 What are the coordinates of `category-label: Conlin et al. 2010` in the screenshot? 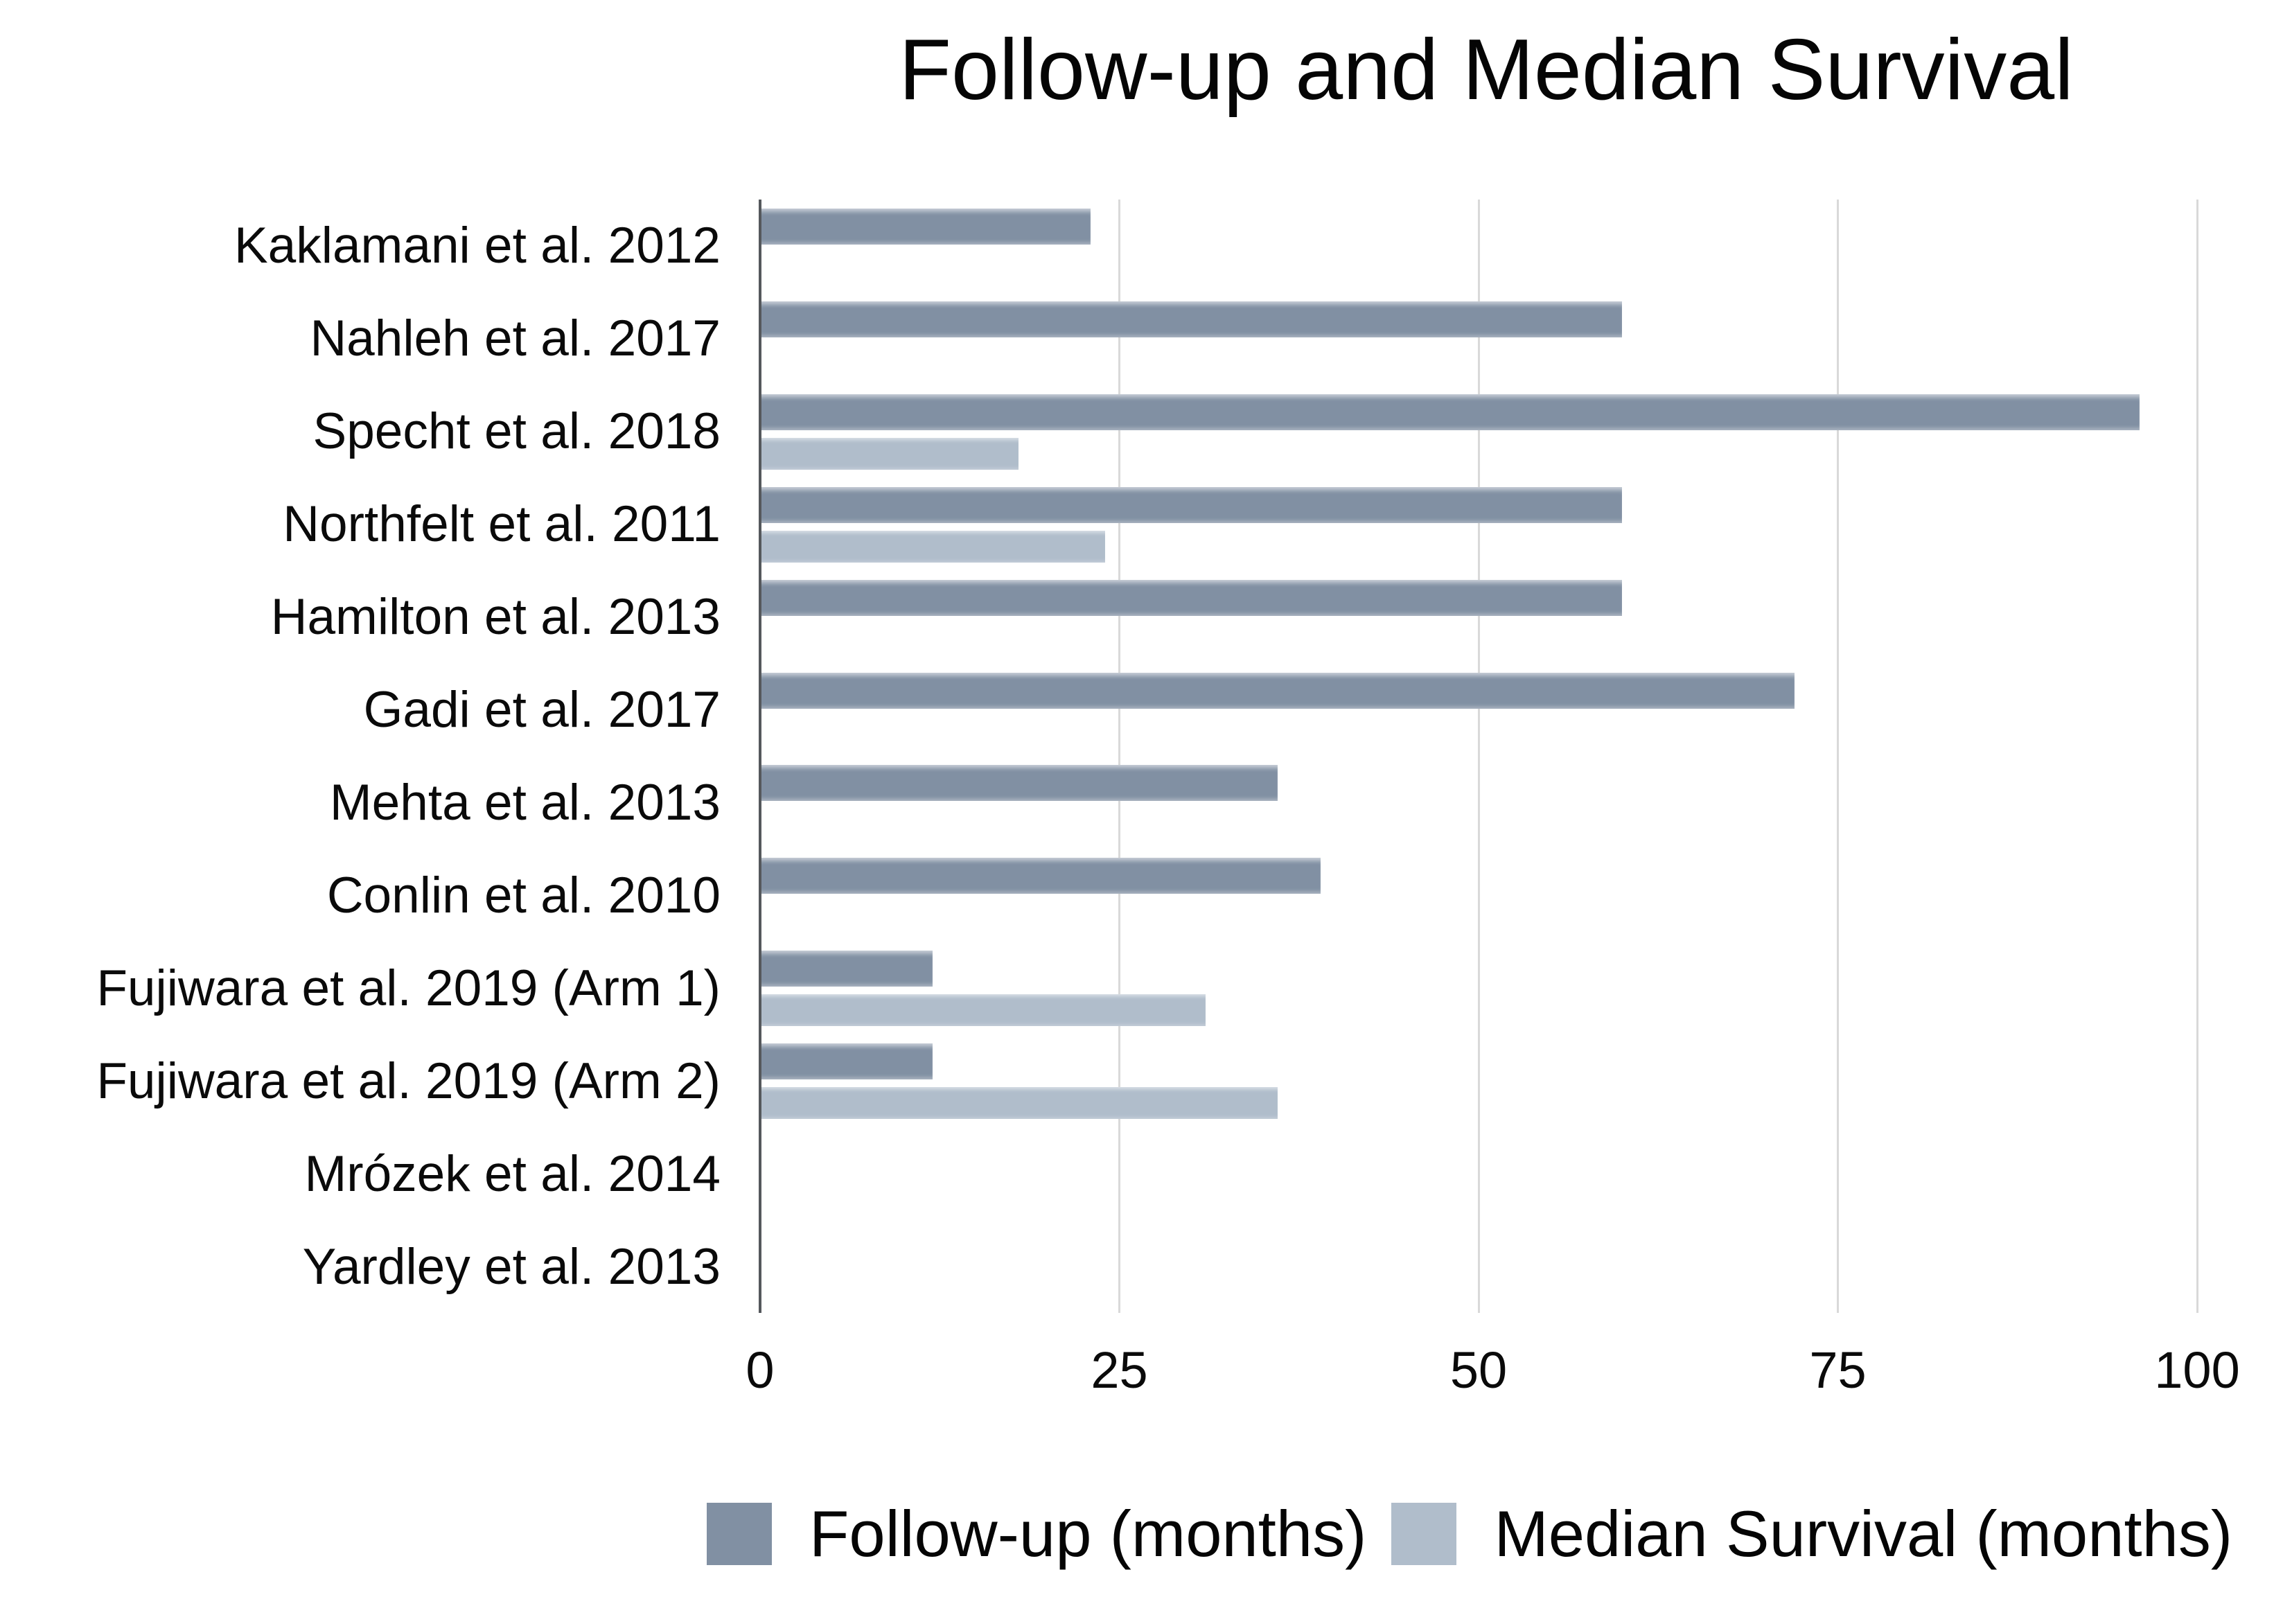 It's located at (523, 895).